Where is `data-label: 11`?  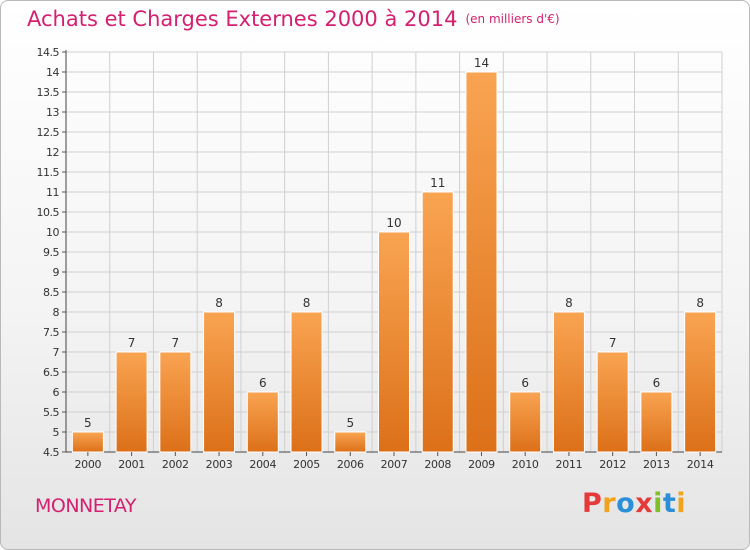 data-label: 11 is located at coordinates (437, 183).